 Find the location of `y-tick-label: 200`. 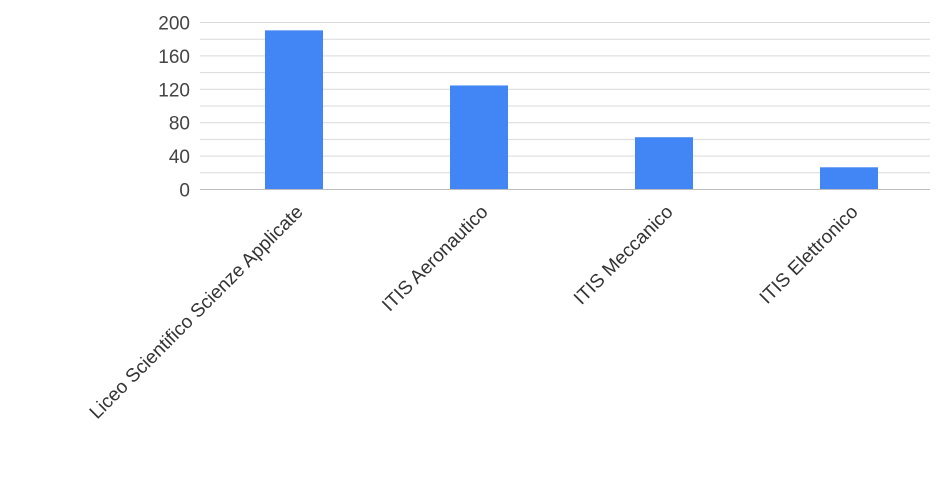

y-tick-label: 200 is located at coordinates (174, 24).